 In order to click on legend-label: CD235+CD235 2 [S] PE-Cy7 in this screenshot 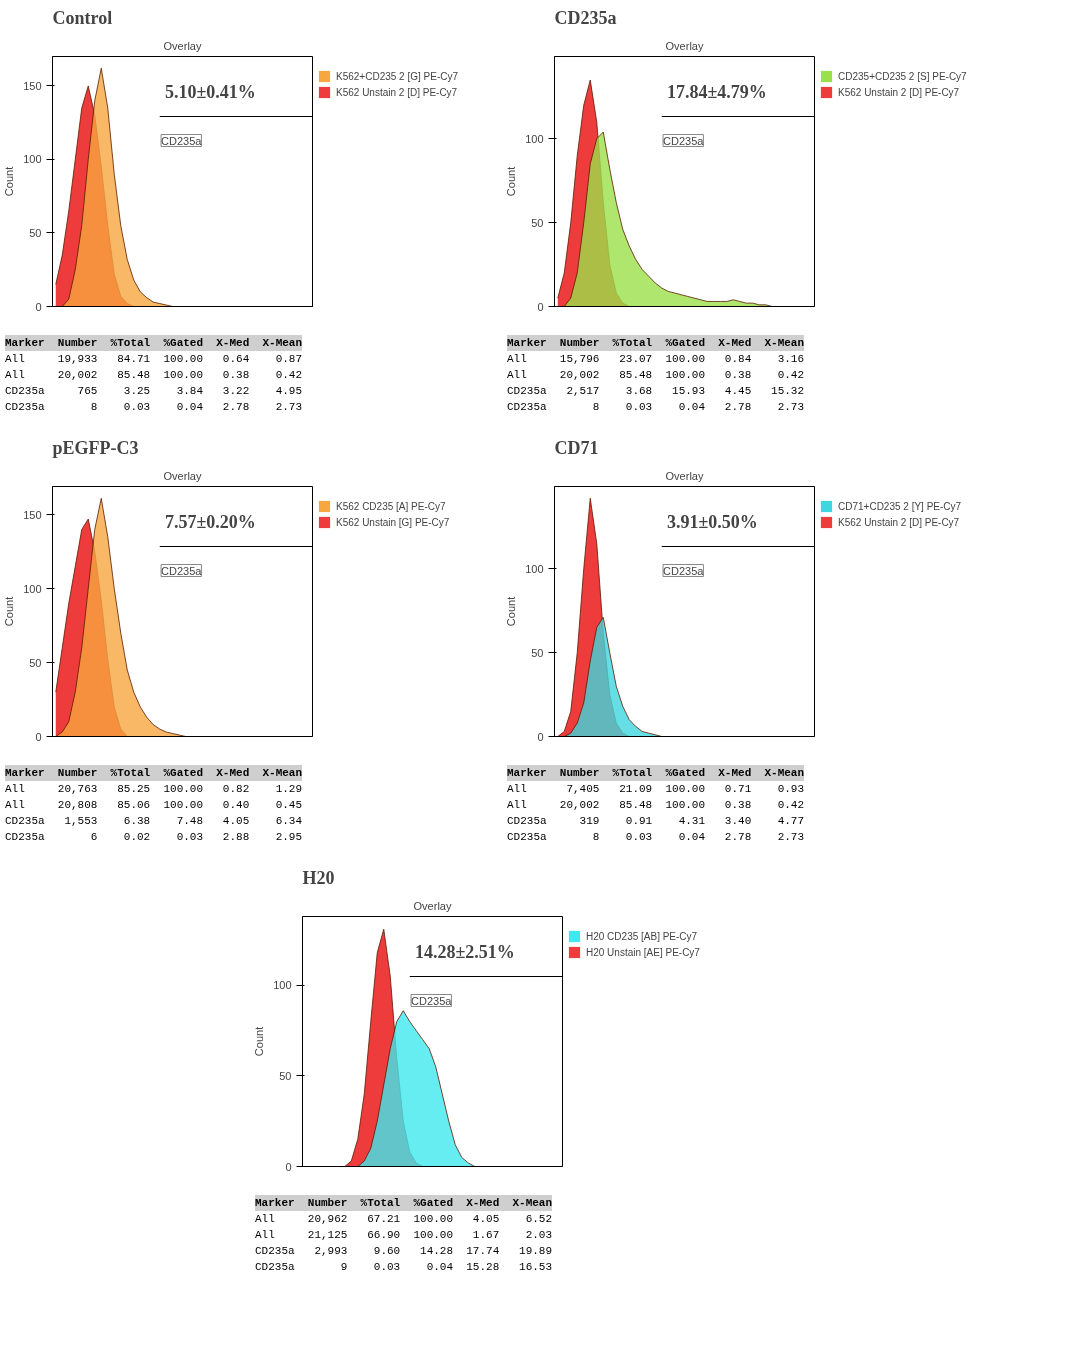, I will do `click(902, 76)`.